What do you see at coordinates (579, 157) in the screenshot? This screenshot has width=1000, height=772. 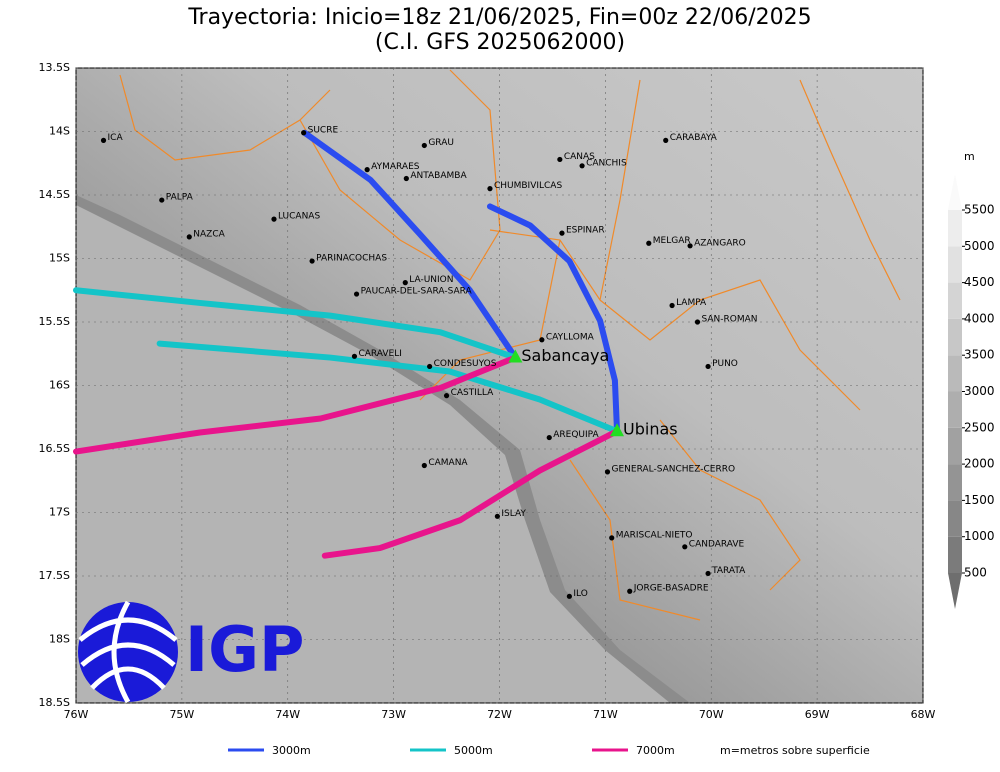 I see `place-label: CANAS` at bounding box center [579, 157].